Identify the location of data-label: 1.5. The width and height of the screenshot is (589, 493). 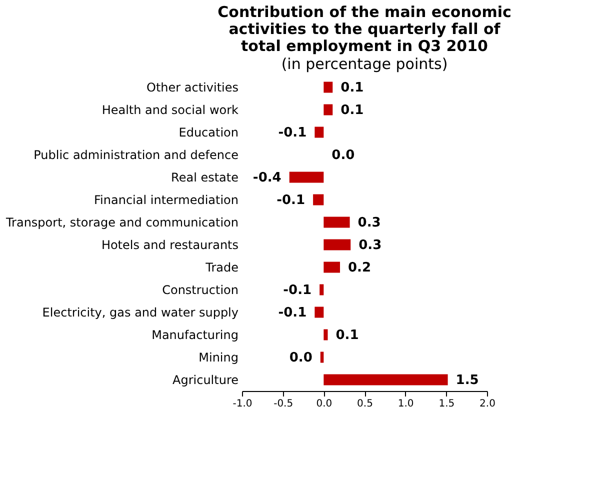
(467, 380).